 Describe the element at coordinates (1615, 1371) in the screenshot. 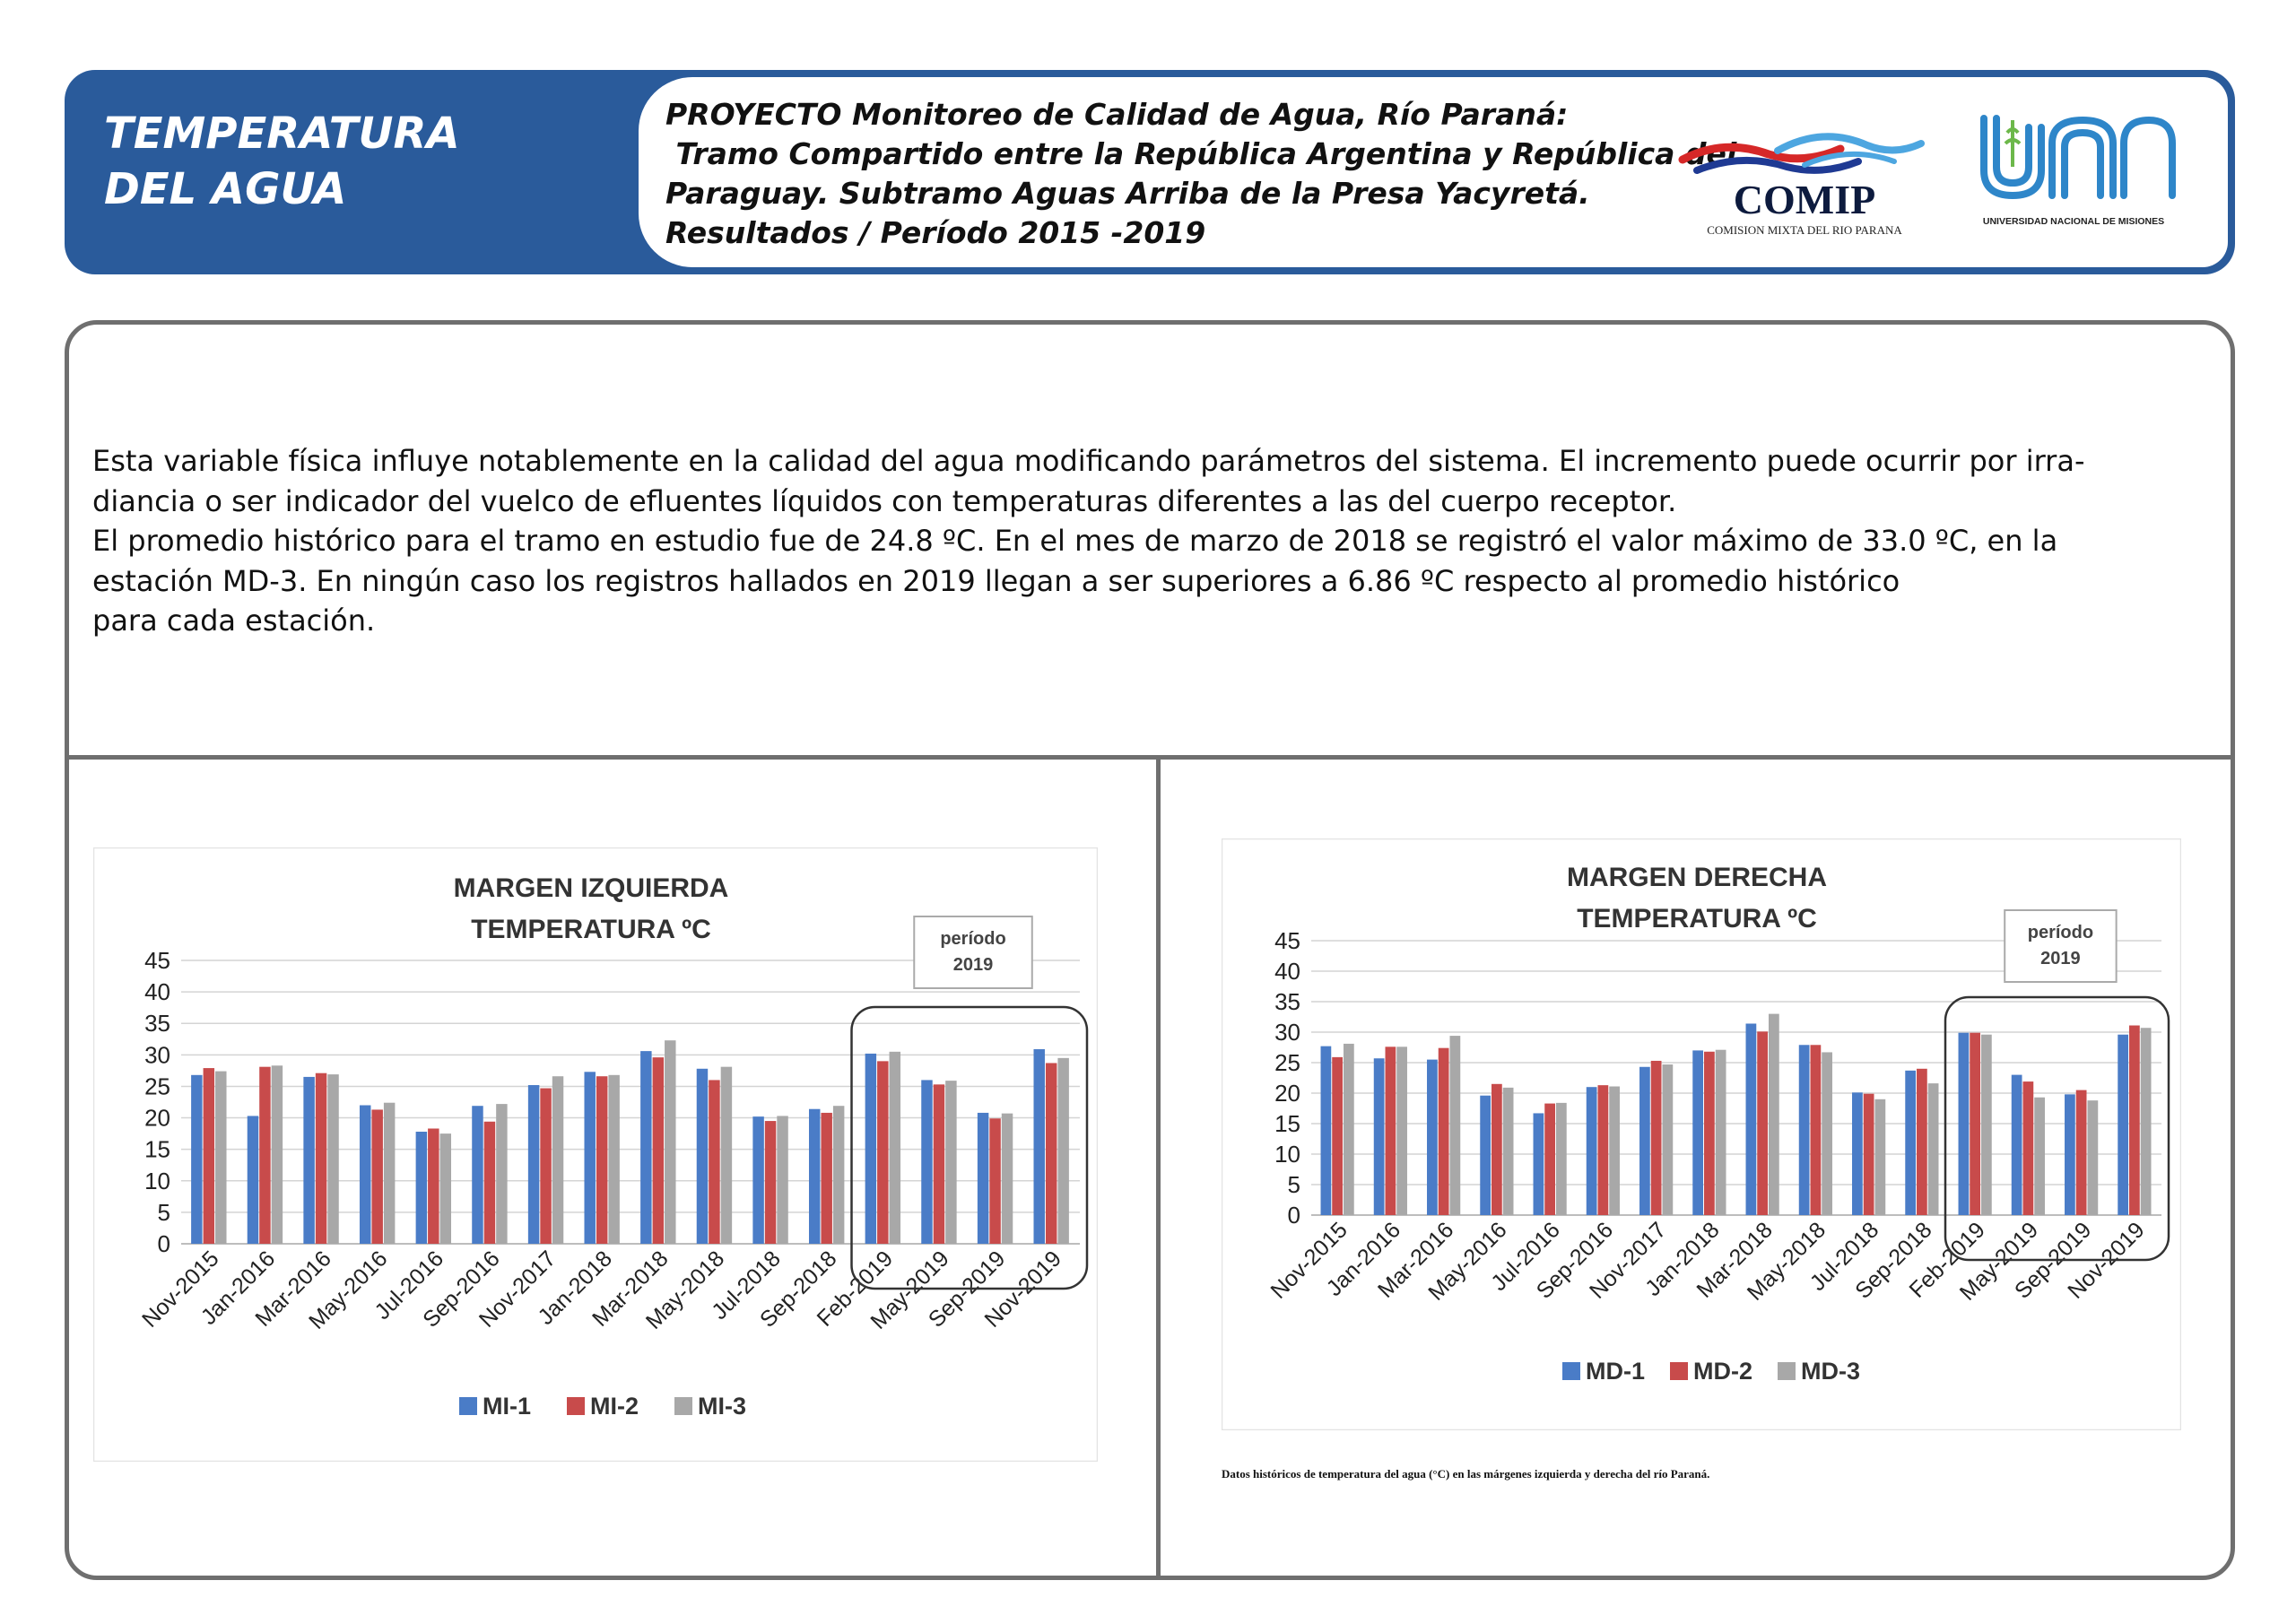

I see `legend-label-md-1: MD-1` at that location.